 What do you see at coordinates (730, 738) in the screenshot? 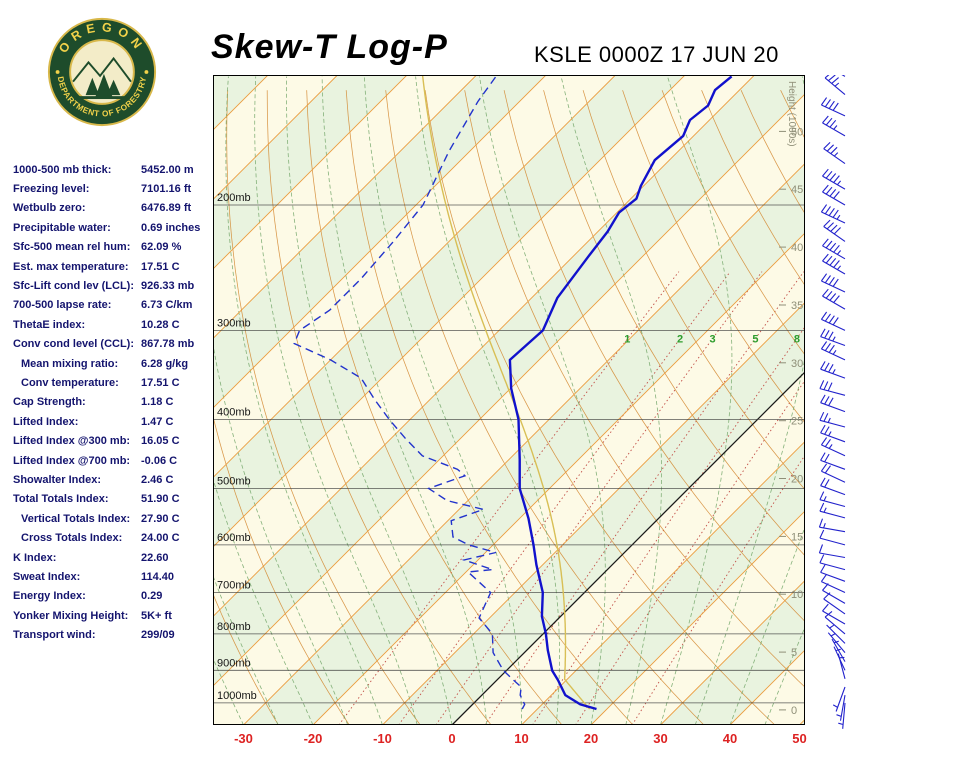
I see `temp-axis-label: 40` at bounding box center [730, 738].